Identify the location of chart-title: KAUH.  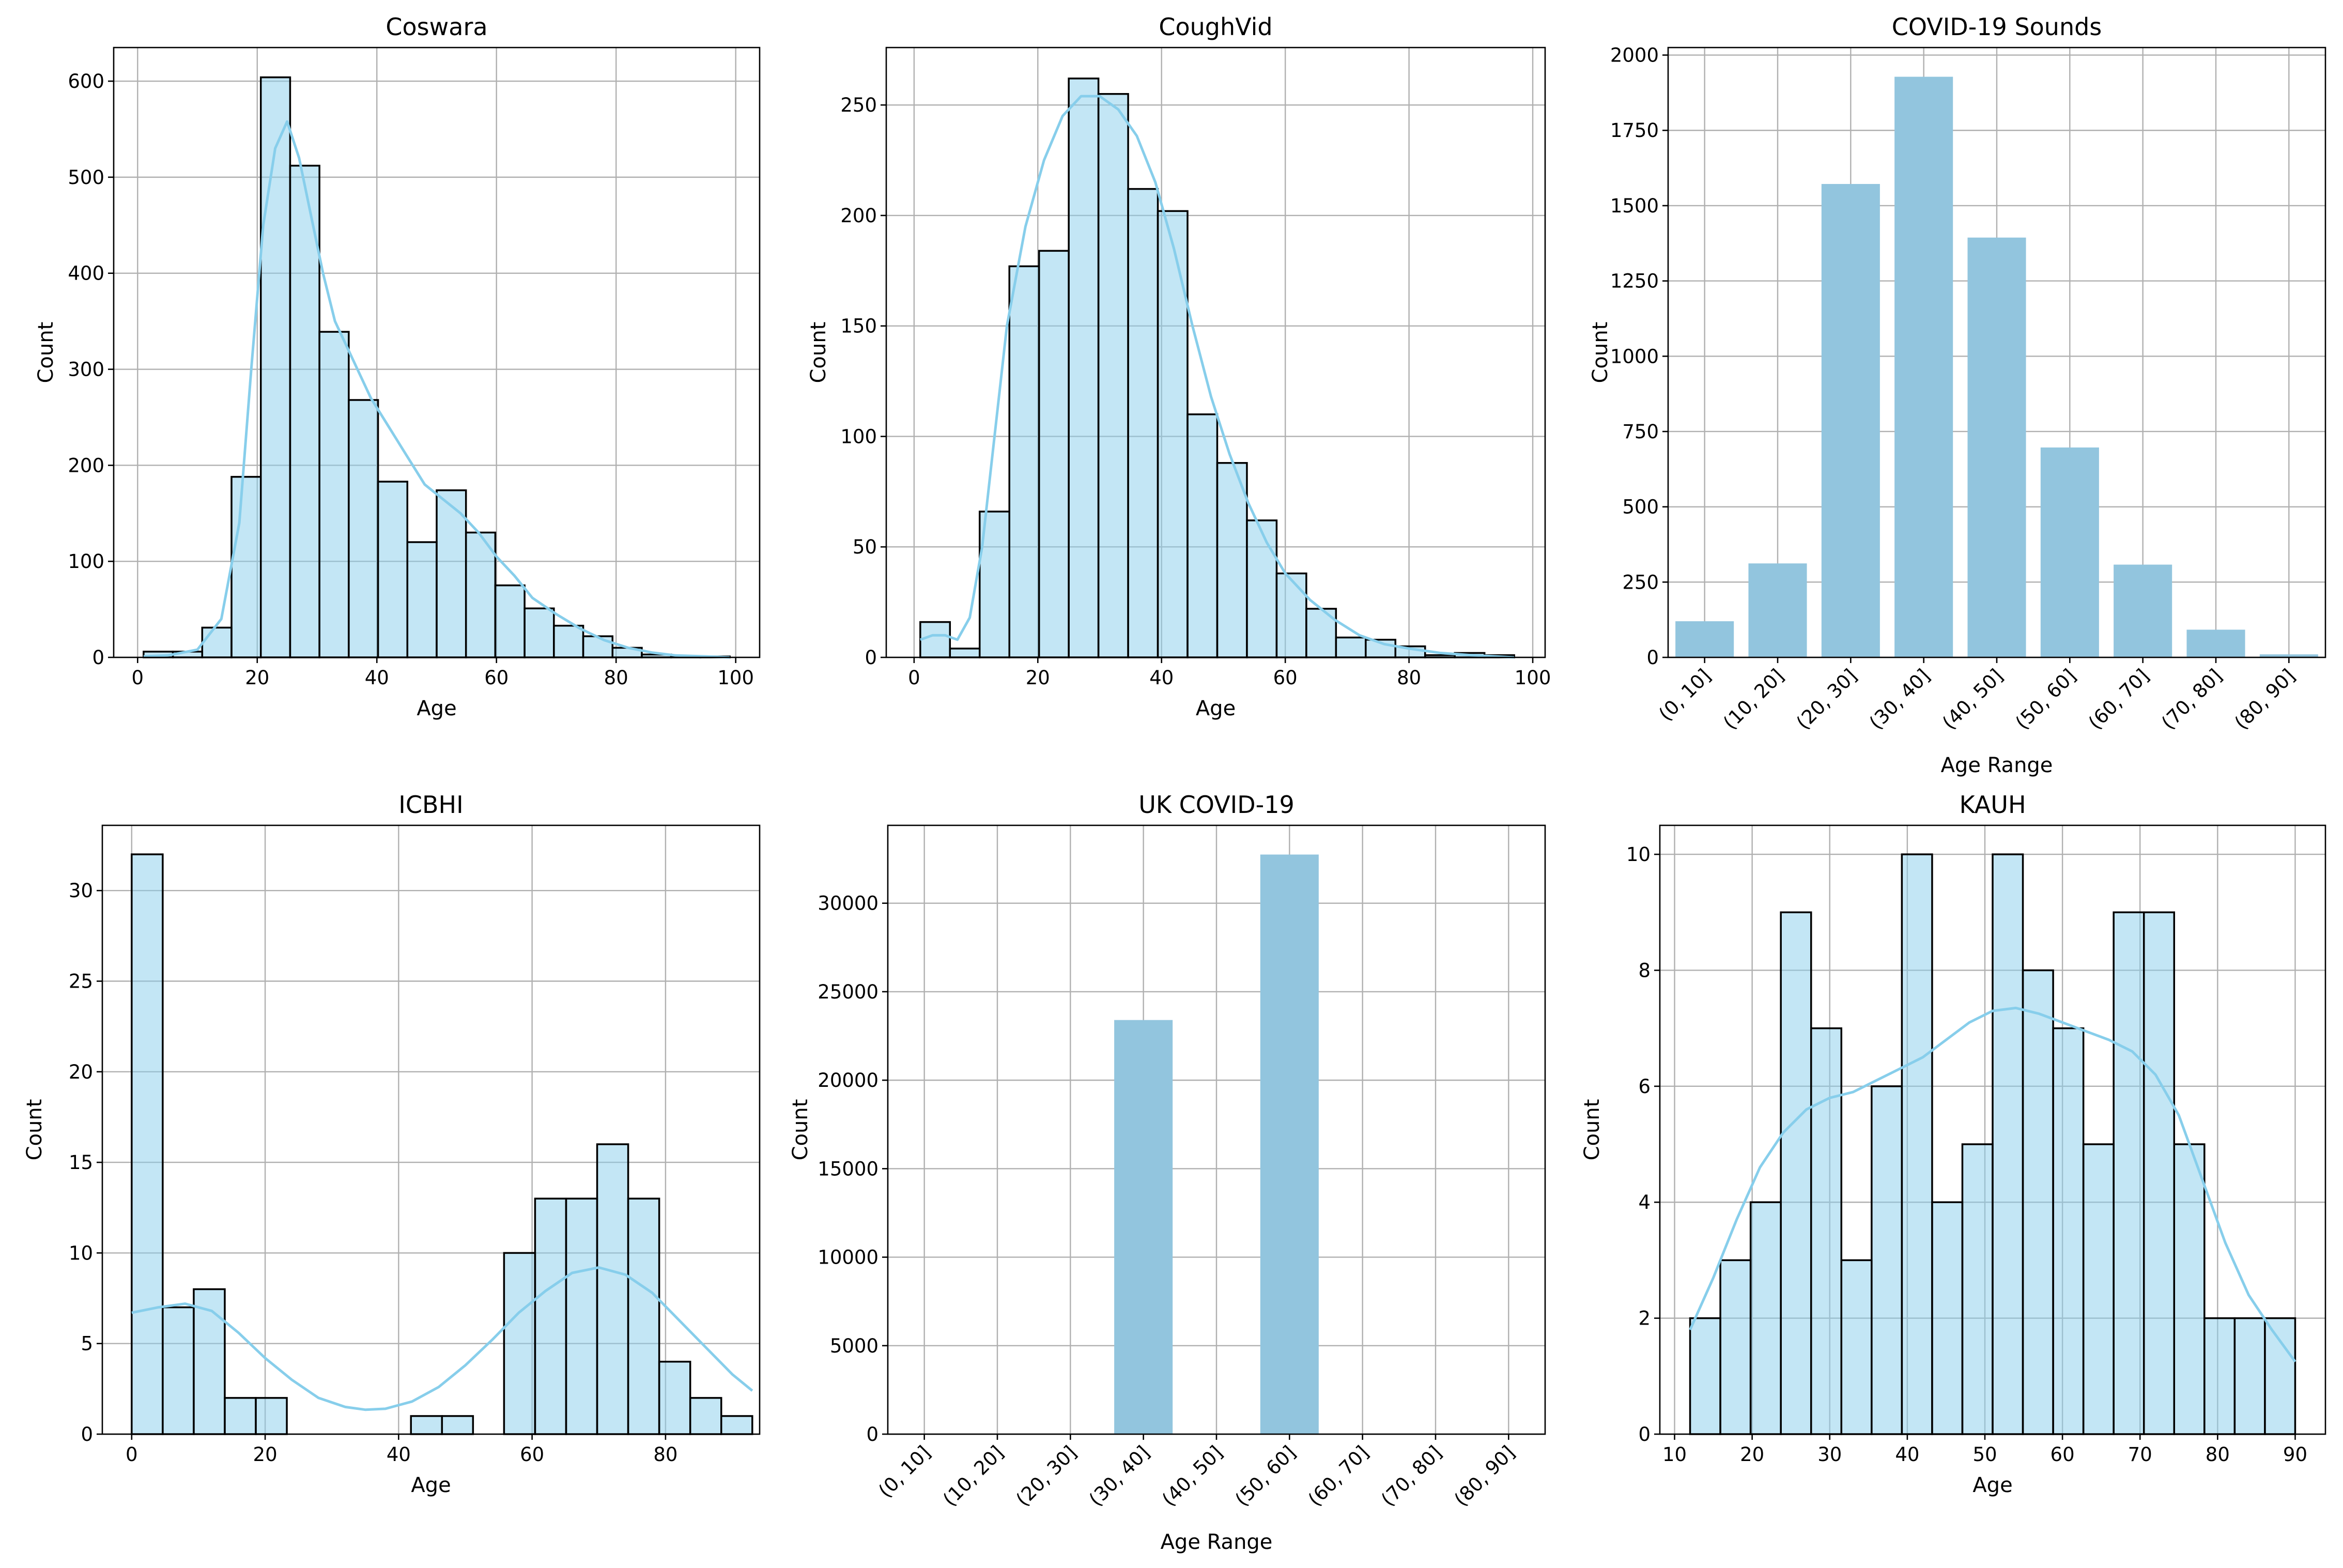
(1992, 805).